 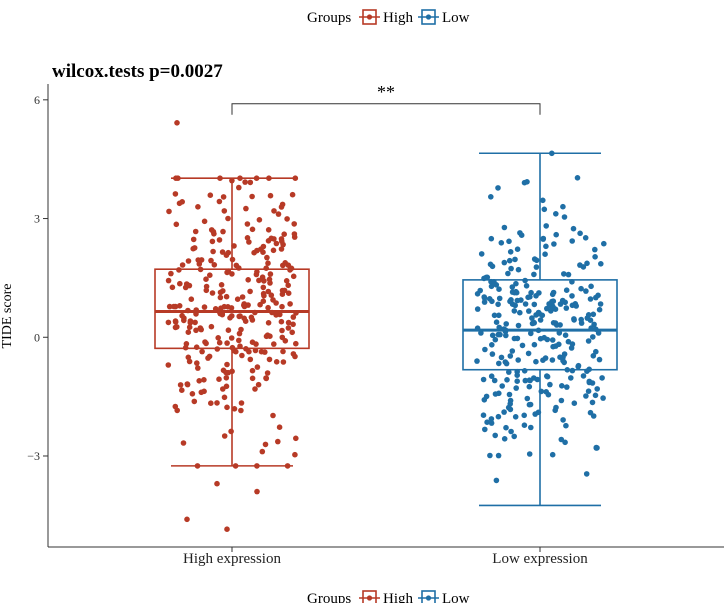 What do you see at coordinates (398, 597) in the screenshot?
I see `legend-bottom-label-high: High` at bounding box center [398, 597].